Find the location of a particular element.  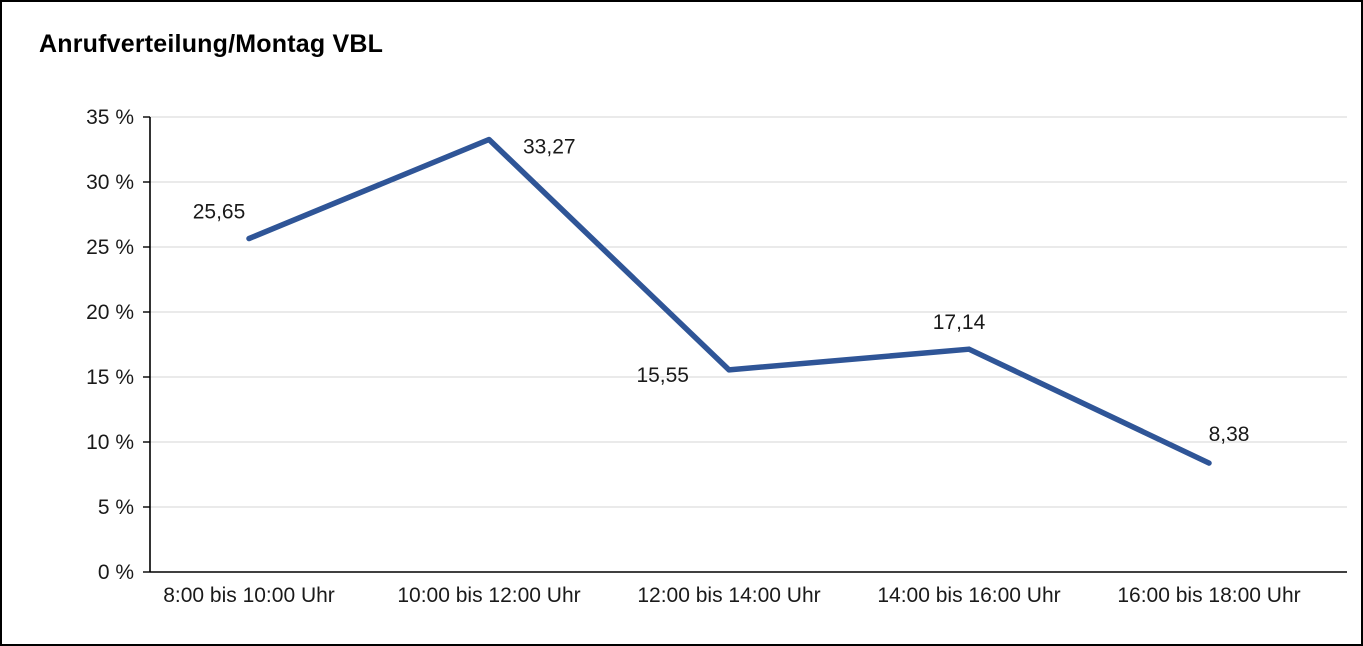

data-label: 17,14 is located at coordinates (959, 322).